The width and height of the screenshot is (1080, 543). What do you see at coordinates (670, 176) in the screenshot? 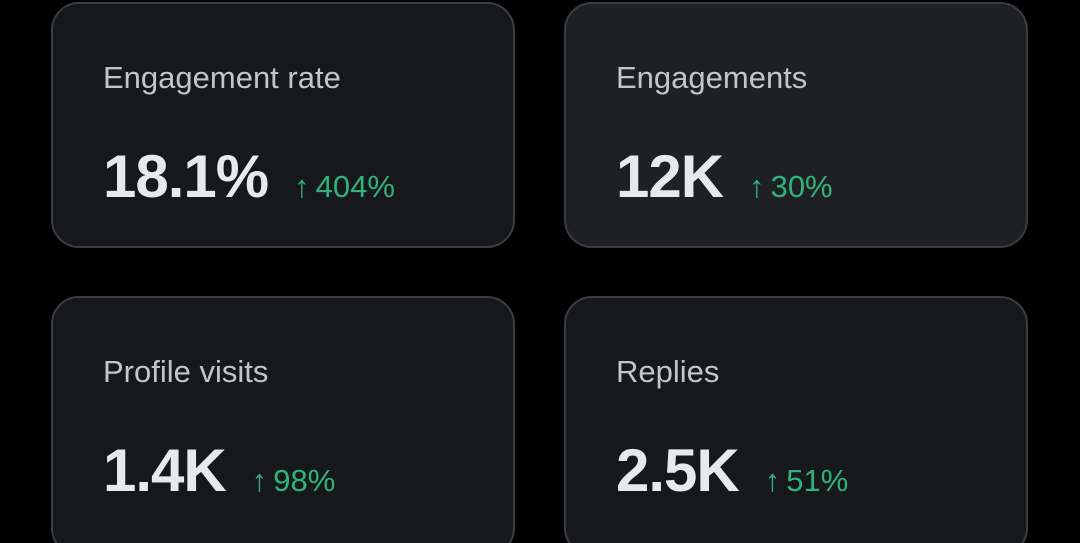
I see `metric-value: 12K` at bounding box center [670, 176].